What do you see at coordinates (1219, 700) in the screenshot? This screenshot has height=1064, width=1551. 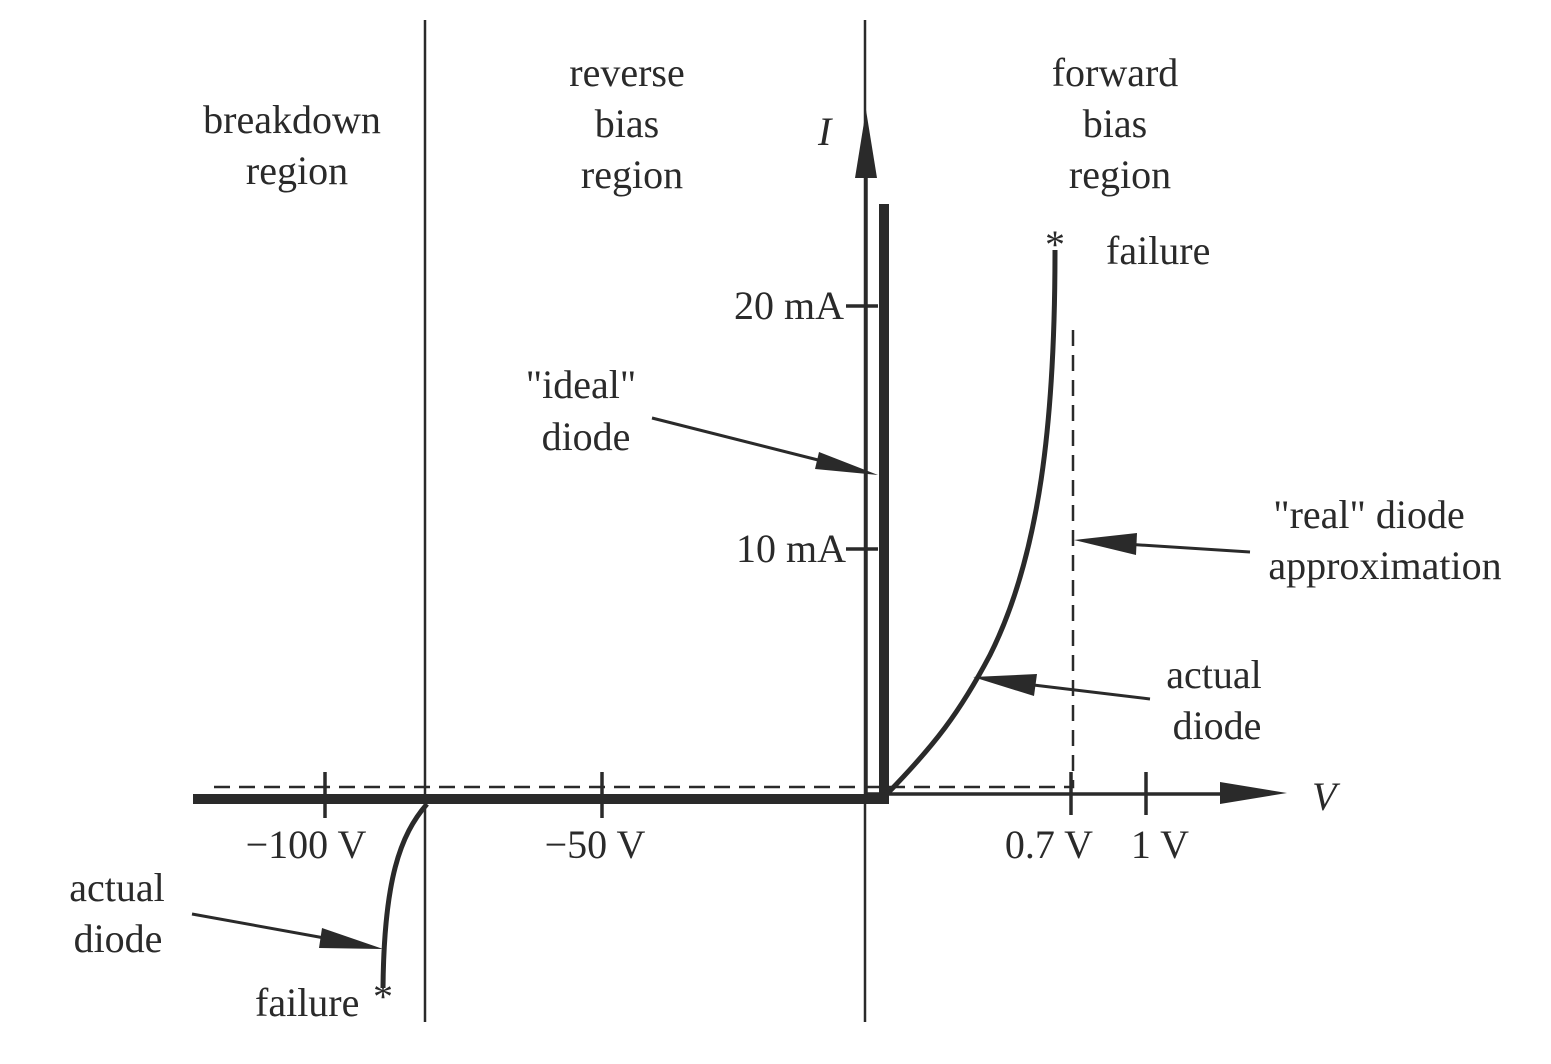 I see `actual-diode-forward-label: actual diode` at bounding box center [1219, 700].